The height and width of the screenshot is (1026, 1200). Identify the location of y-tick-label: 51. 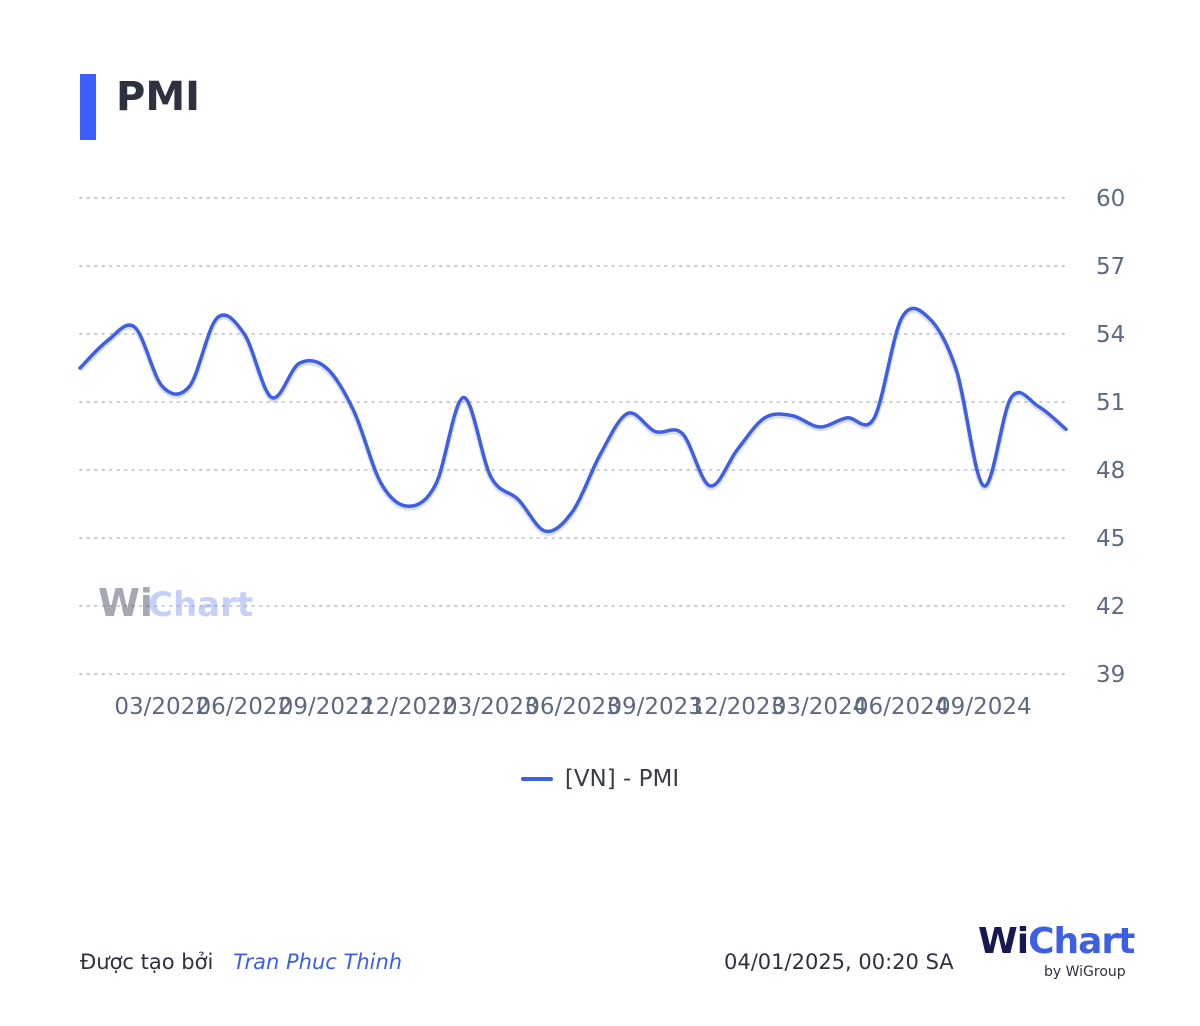
(1110, 403).